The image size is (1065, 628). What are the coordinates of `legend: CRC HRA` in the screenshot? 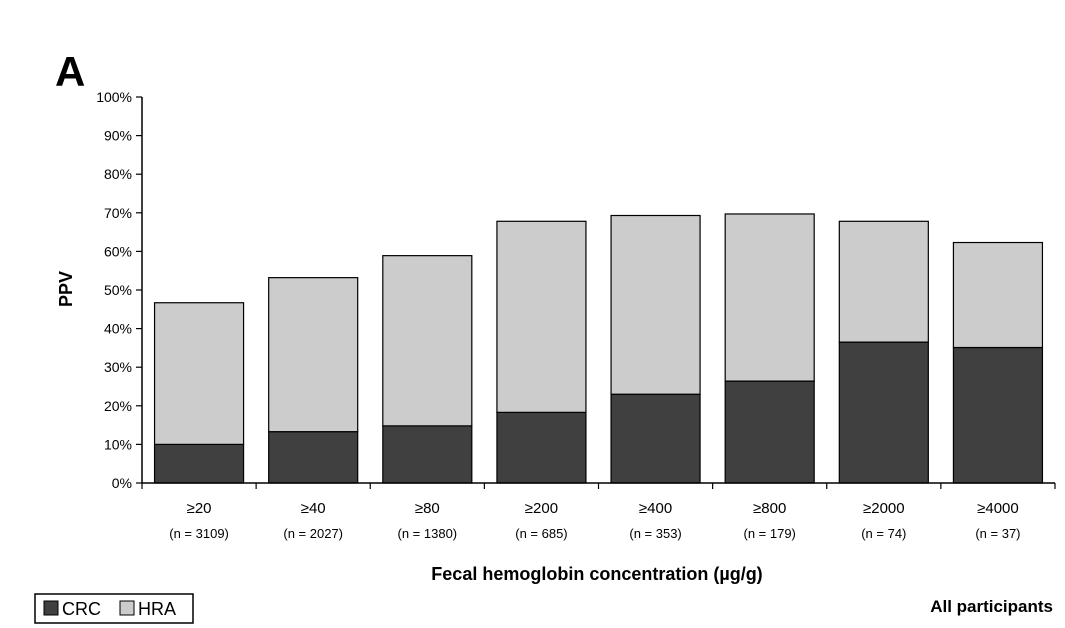 It's located at (114, 608).